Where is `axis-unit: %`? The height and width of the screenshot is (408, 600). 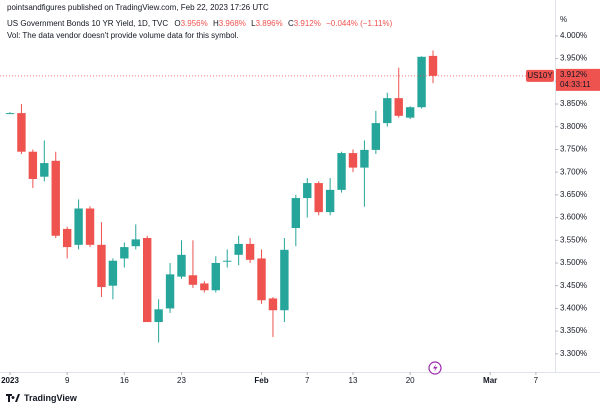
axis-unit: % is located at coordinates (563, 19).